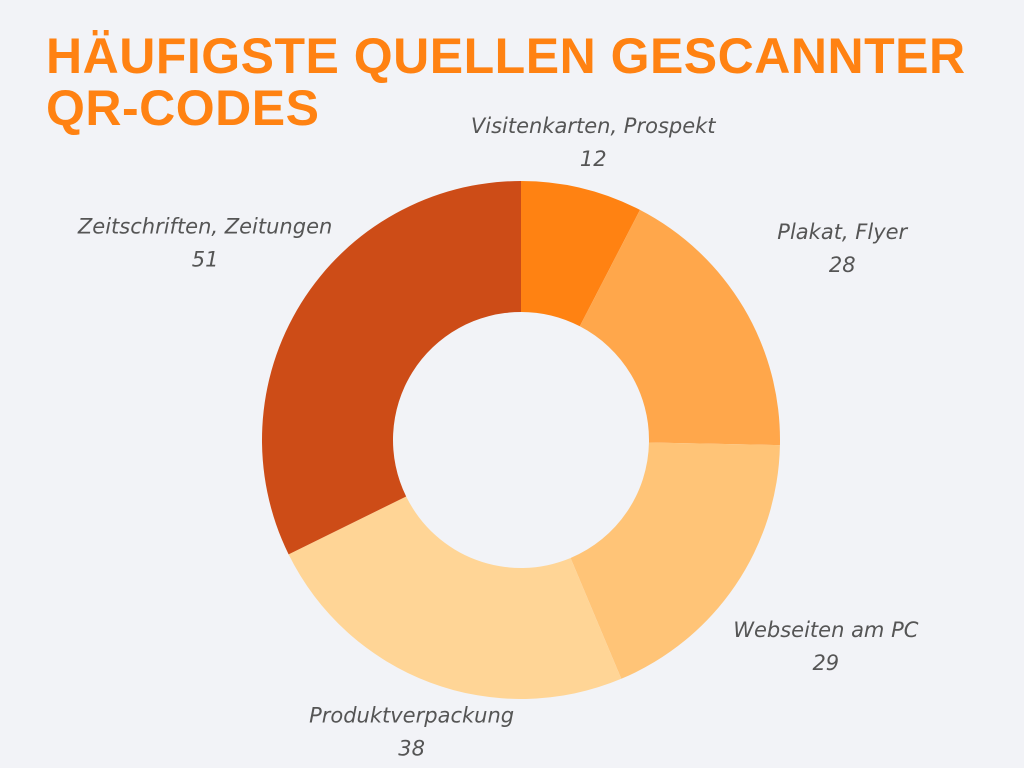  Describe the element at coordinates (411, 715) in the screenshot. I see `segment-label: Produktverpackung` at that location.